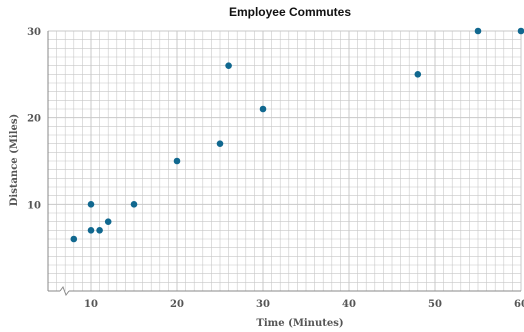  I want to click on x-tick-label: 60, so click(519, 304).